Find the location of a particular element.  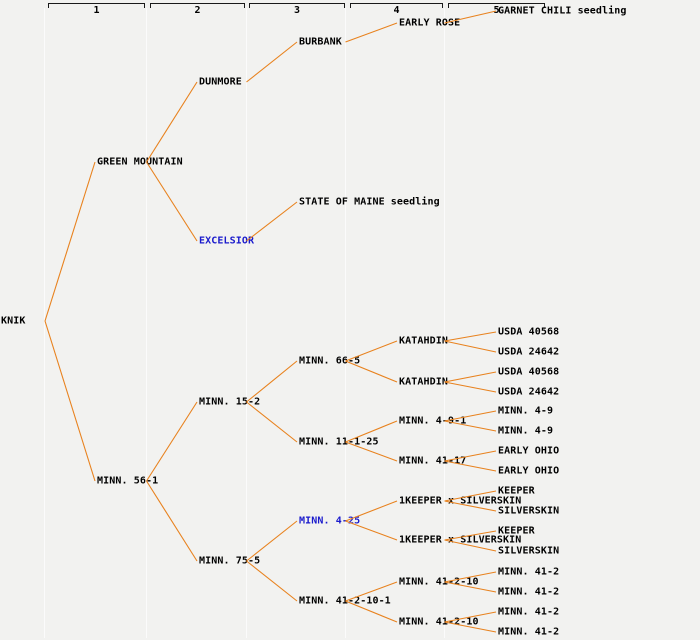

tree-node-minn-15-2: MINN. 15-2 is located at coordinates (230, 402).